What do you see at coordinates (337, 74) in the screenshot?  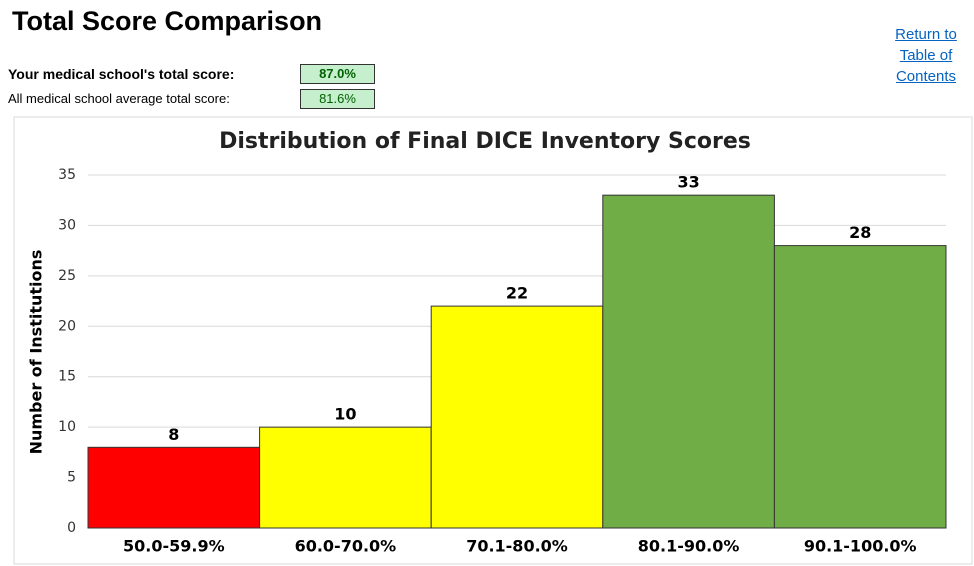 I see `row-value: 87.0%` at bounding box center [337, 74].